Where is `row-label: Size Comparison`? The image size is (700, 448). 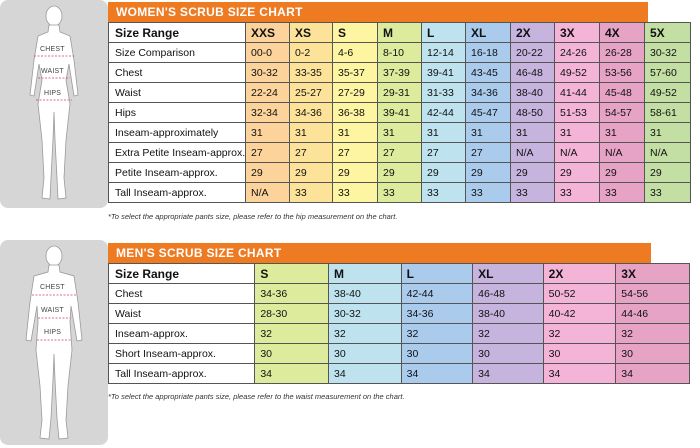 row-label: Size Comparison is located at coordinates (177, 52).